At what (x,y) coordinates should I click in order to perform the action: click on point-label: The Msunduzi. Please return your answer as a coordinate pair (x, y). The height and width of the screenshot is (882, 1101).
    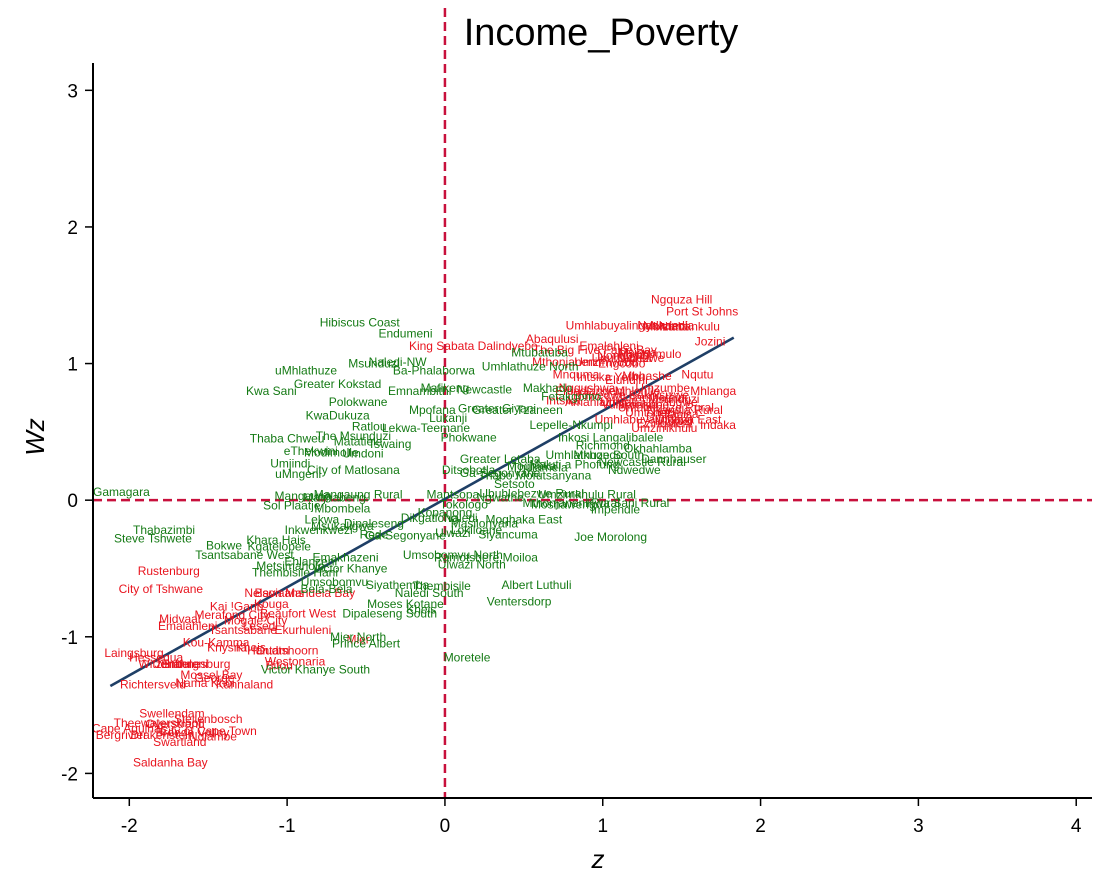
    Looking at the image, I should click on (353, 436).